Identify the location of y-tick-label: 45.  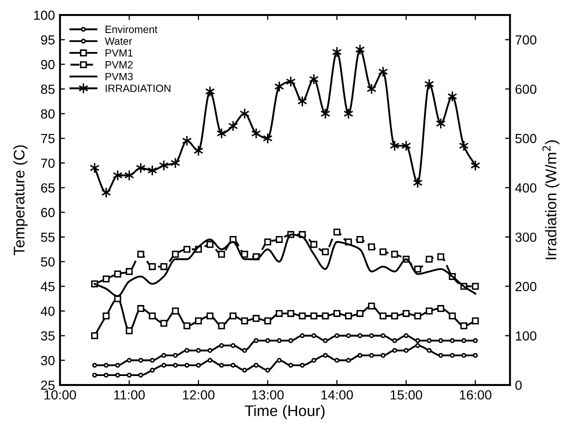
(47, 287).